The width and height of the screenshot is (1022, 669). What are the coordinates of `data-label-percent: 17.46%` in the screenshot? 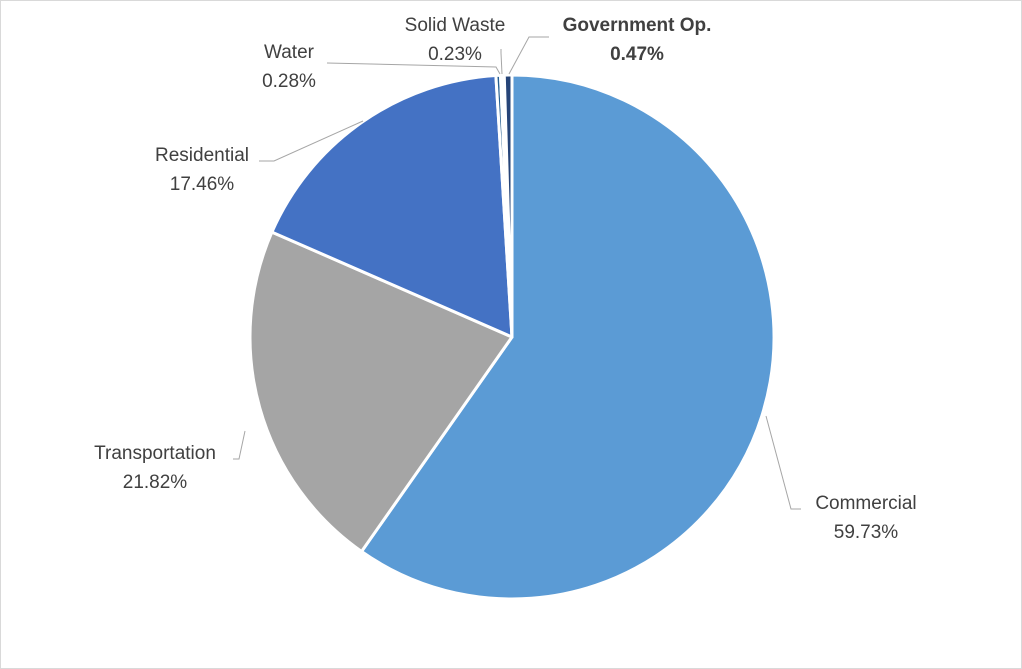 It's located at (202, 184).